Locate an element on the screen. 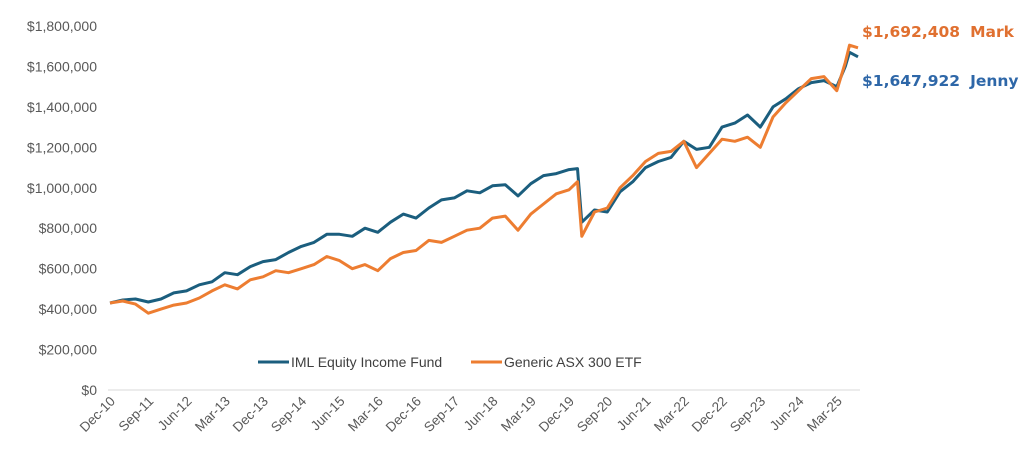  x-tick-label: Mar-22 is located at coordinates (671, 414).